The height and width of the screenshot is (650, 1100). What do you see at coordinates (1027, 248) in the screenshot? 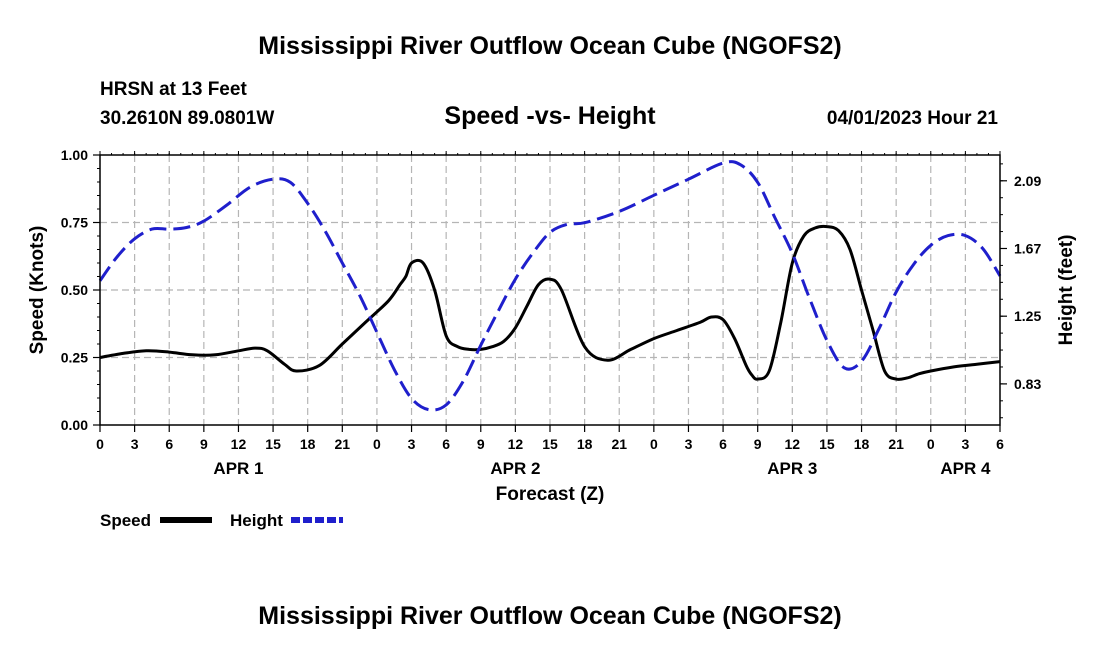
I see `y-right-tick-label: 1.67` at bounding box center [1027, 248].